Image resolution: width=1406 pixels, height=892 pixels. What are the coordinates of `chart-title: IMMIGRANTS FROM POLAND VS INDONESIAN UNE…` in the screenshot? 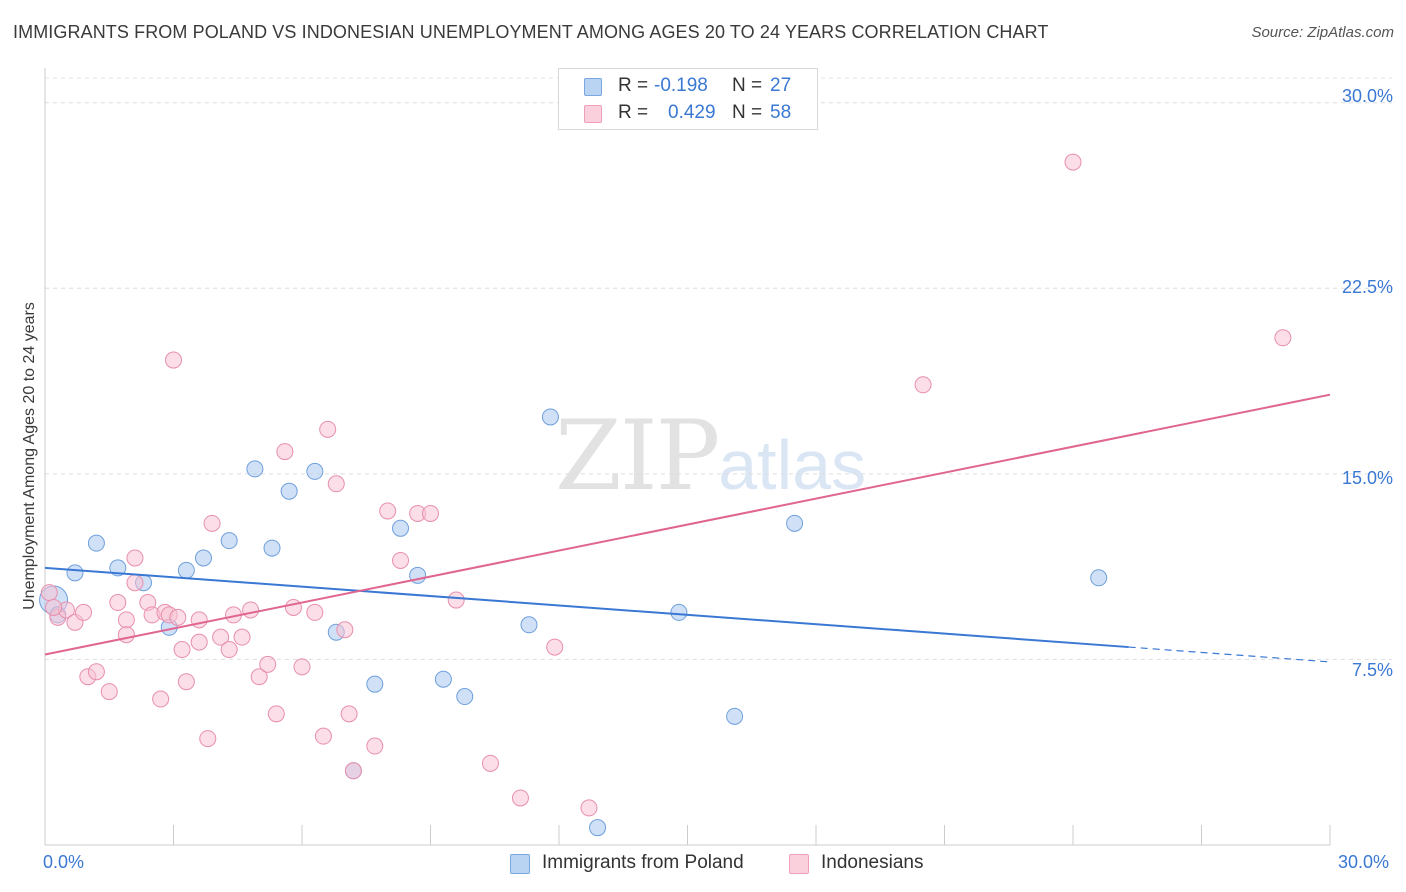 It's located at (531, 32).